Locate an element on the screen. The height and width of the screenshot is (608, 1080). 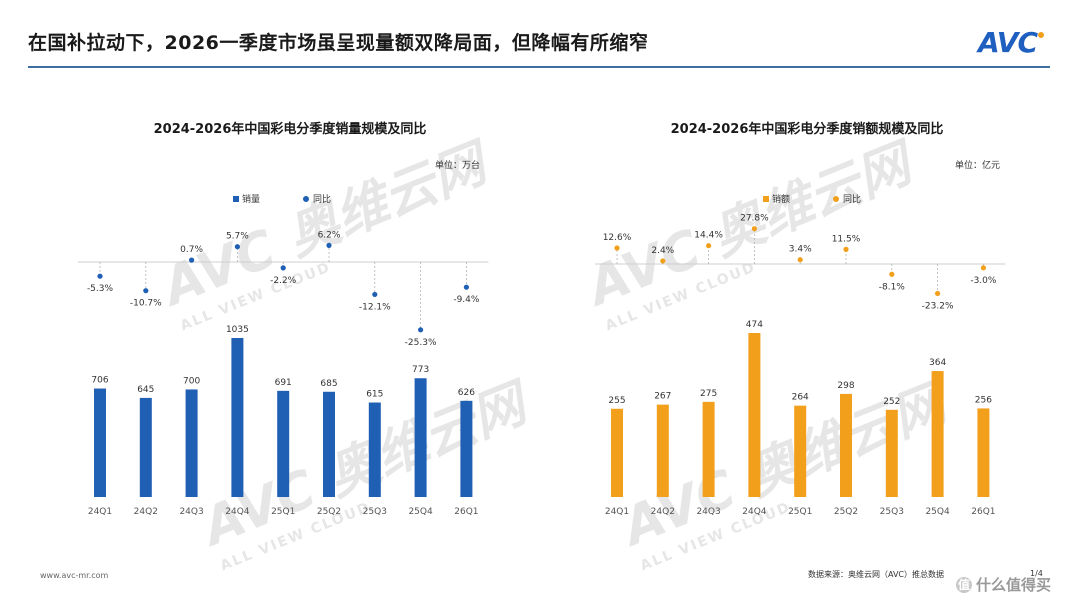
bar-value-label: 645 is located at coordinates (145, 390).